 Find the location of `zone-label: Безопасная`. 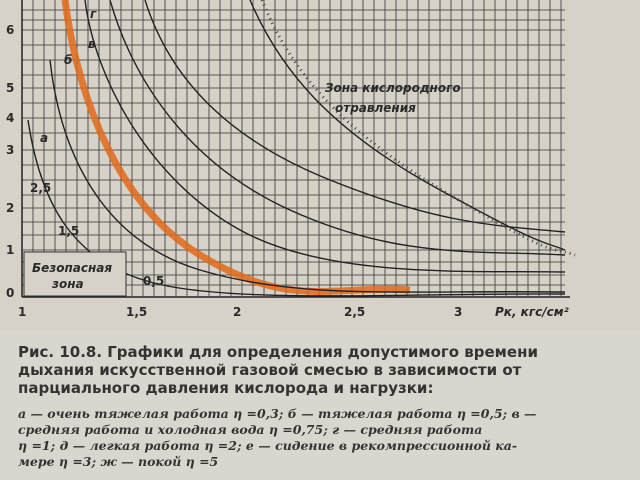

zone-label: Безопасная is located at coordinates (72, 268).